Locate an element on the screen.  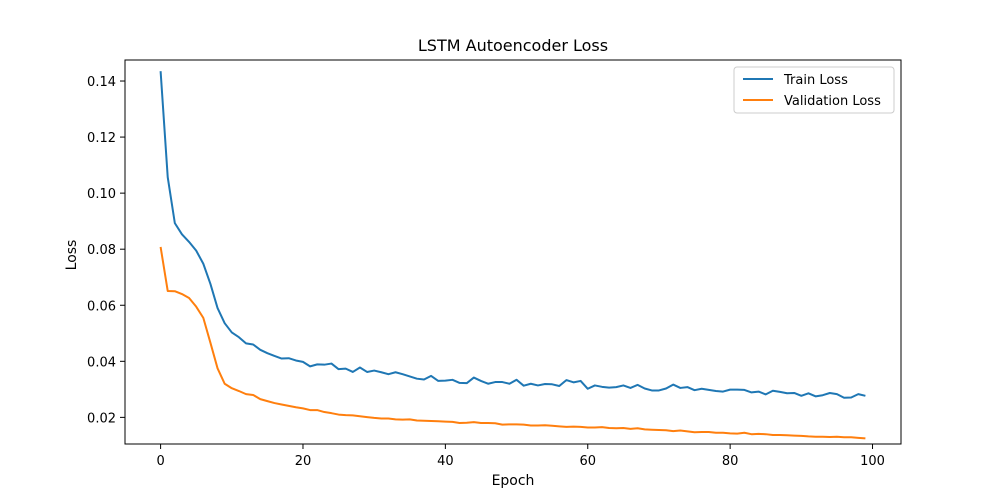
y-axis-label: Loss is located at coordinates (72, 255).